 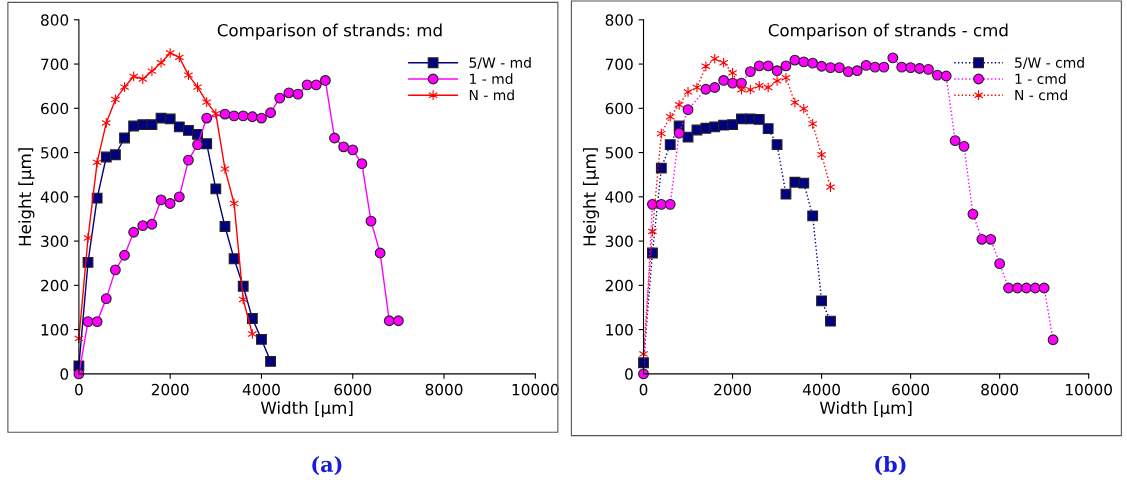 I want to click on x-tick-label: 2000, so click(x=732, y=389).